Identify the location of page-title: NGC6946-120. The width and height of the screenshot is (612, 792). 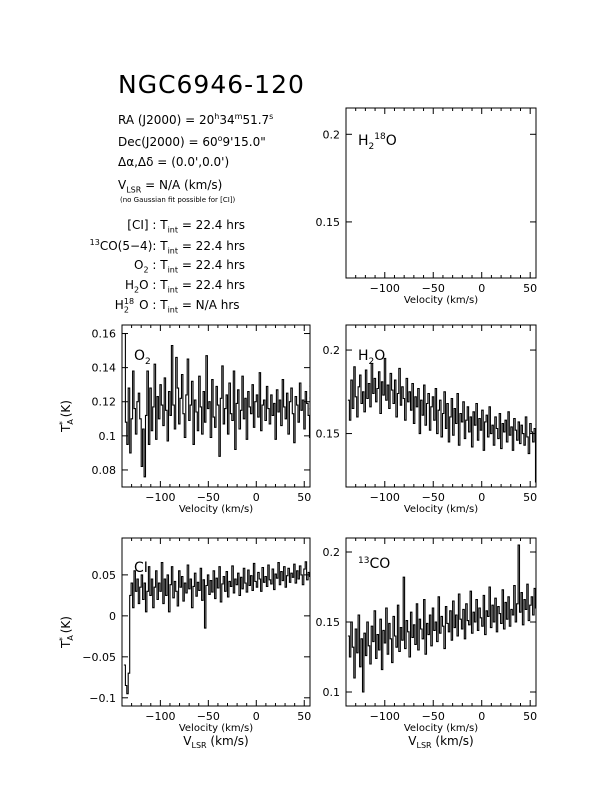
(211, 84).